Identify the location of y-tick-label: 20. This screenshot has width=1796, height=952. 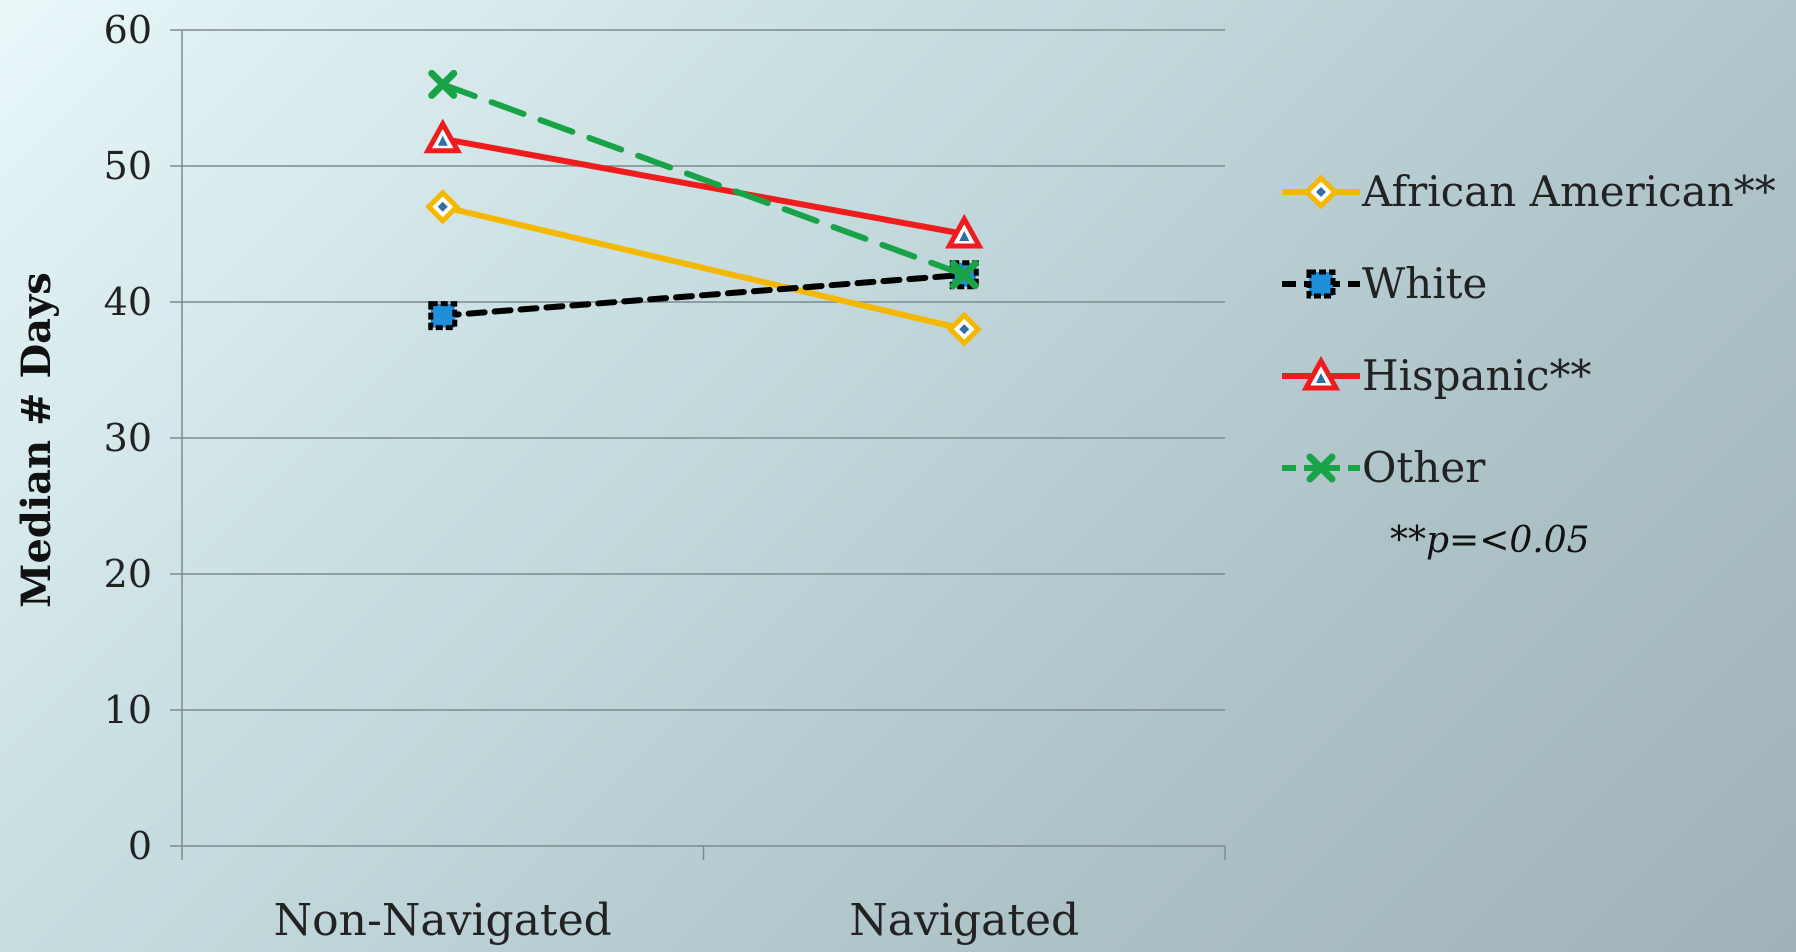
(128, 574).